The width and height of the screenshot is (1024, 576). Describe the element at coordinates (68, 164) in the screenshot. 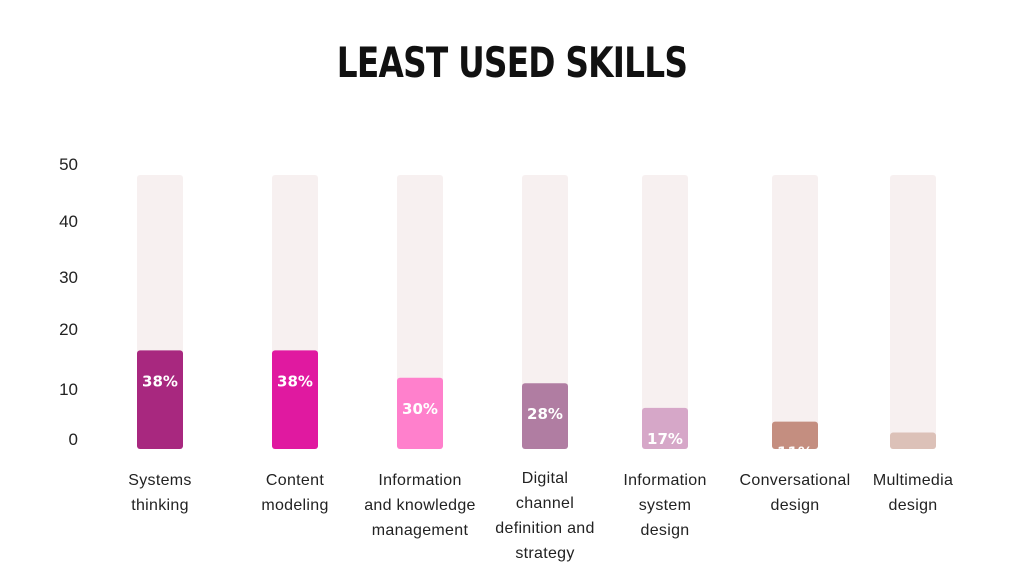

I see `y-tick-label: 50` at that location.